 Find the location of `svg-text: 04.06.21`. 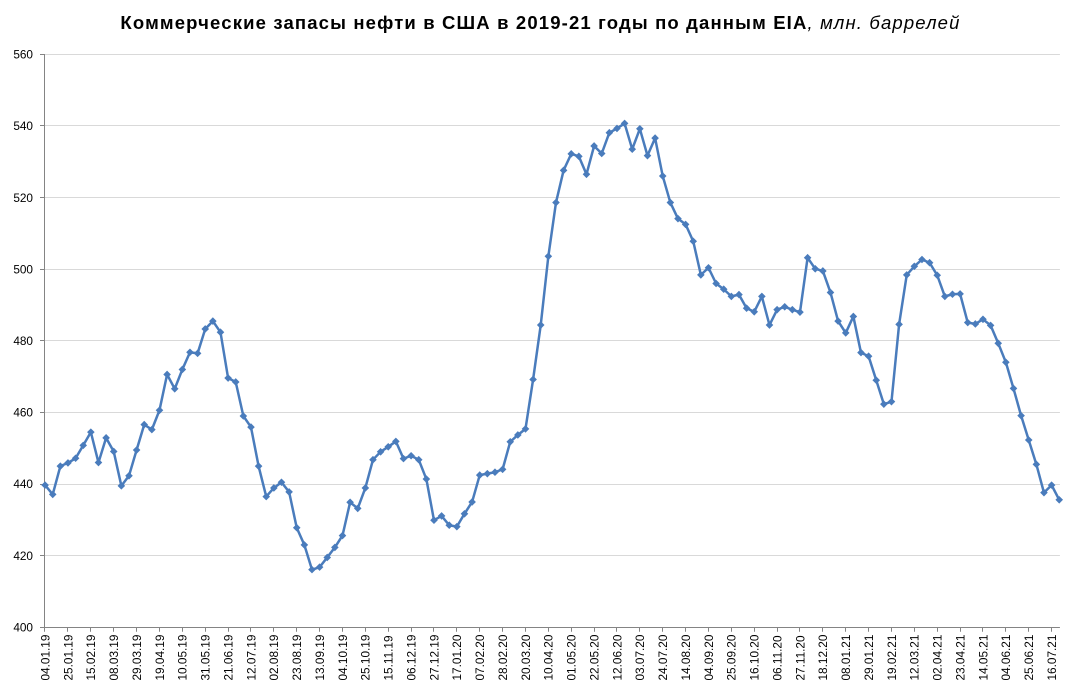

svg-text: 04.06.21 is located at coordinates (1006, 658).